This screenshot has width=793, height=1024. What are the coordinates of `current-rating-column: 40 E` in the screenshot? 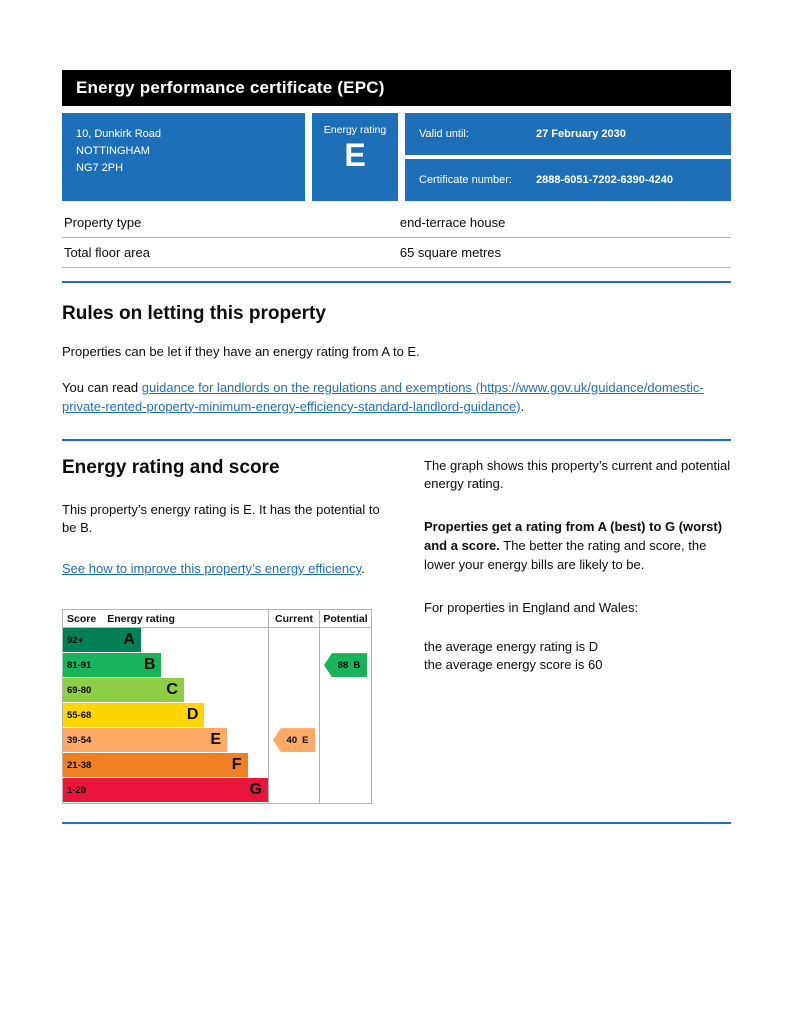 It's located at (293, 716).